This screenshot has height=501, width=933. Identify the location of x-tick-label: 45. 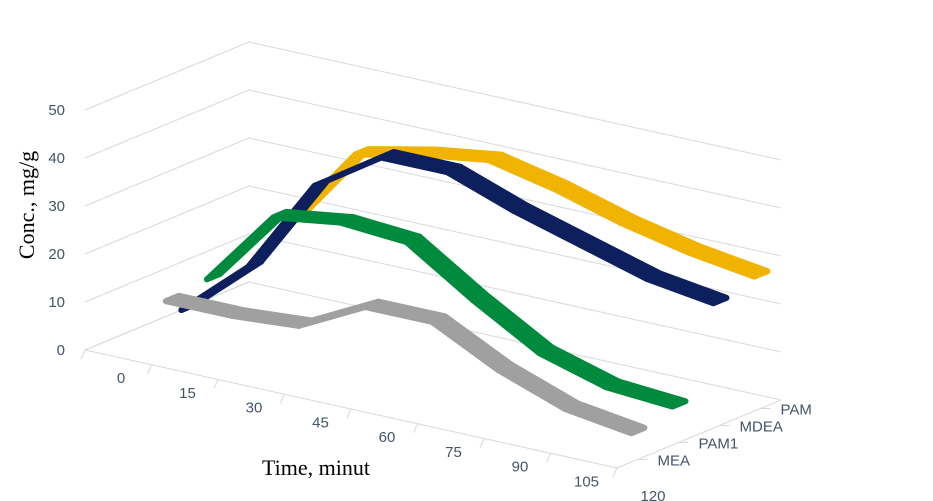
(320, 422).